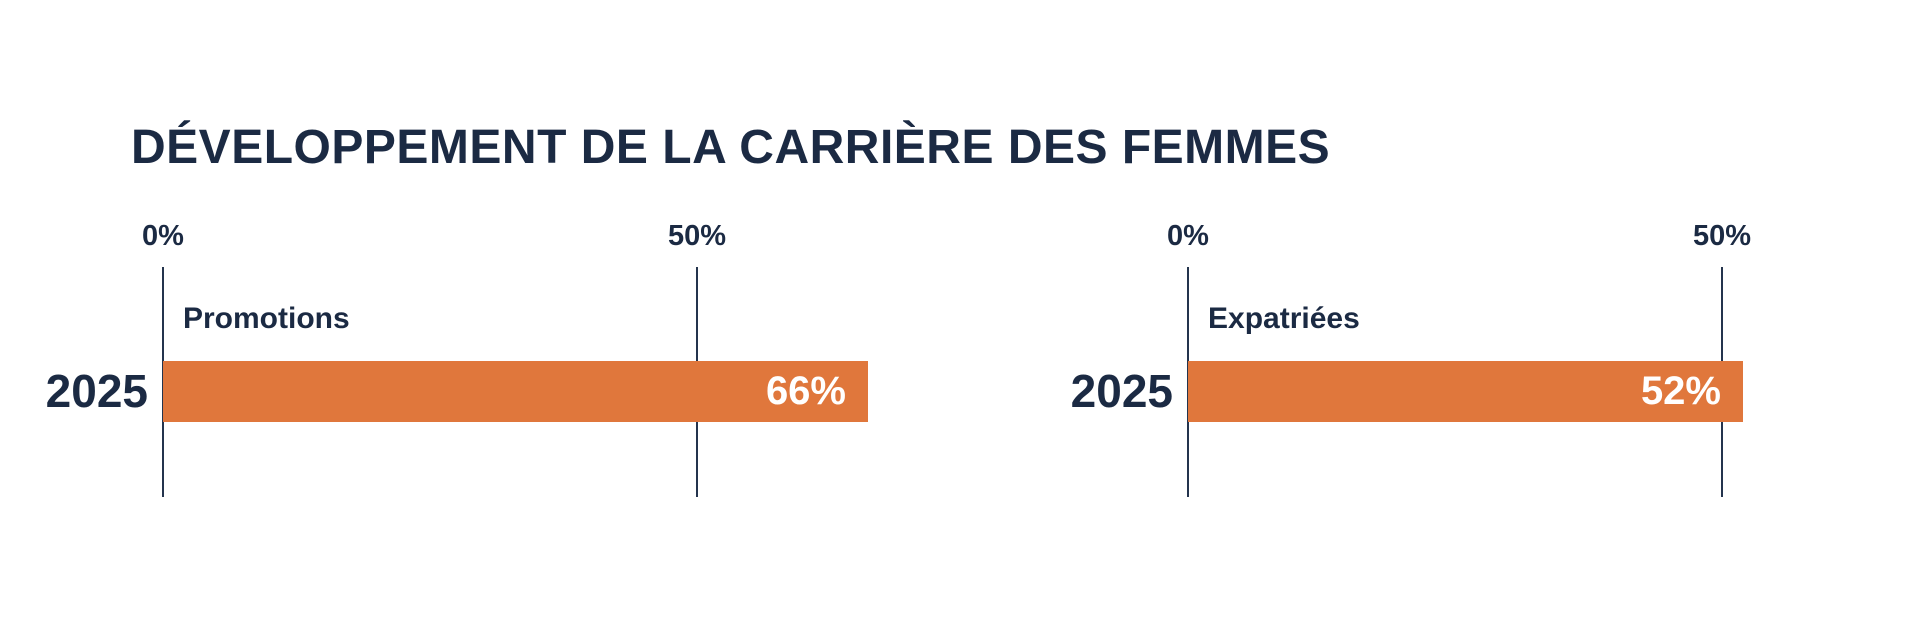  Describe the element at coordinates (266, 318) in the screenshot. I see `series-label: Promotions` at that location.